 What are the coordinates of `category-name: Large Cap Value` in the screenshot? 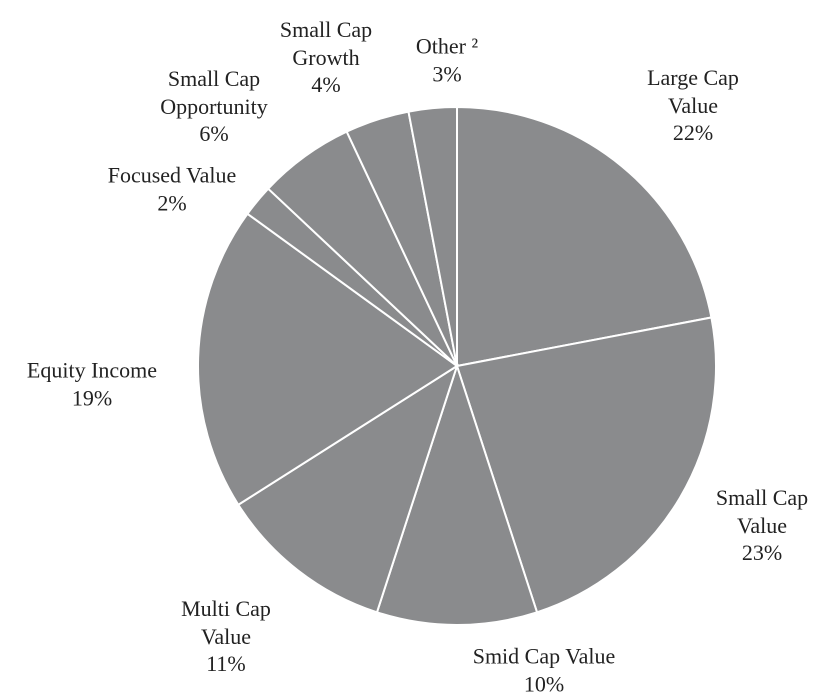 It's located at (693, 91).